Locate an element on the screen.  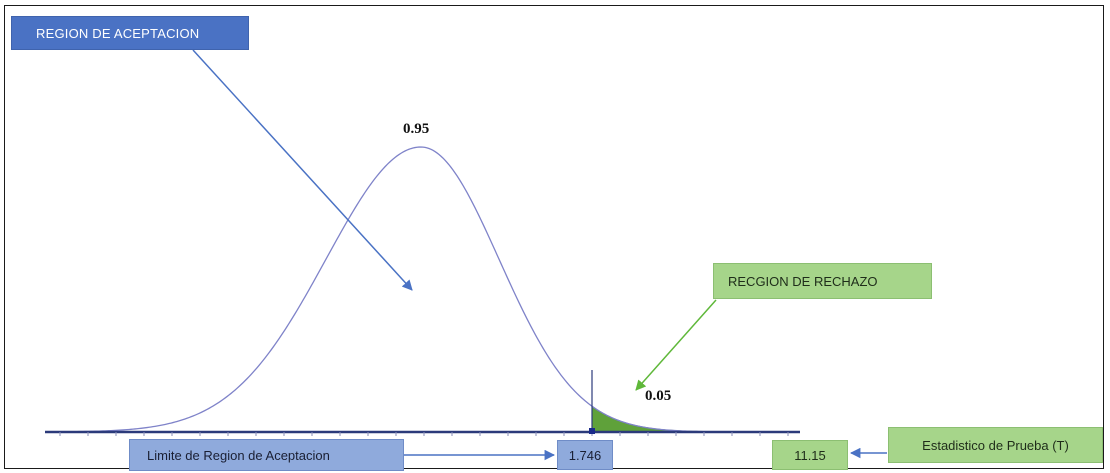
rejection-probability-label: 0.05 is located at coordinates (658, 396).